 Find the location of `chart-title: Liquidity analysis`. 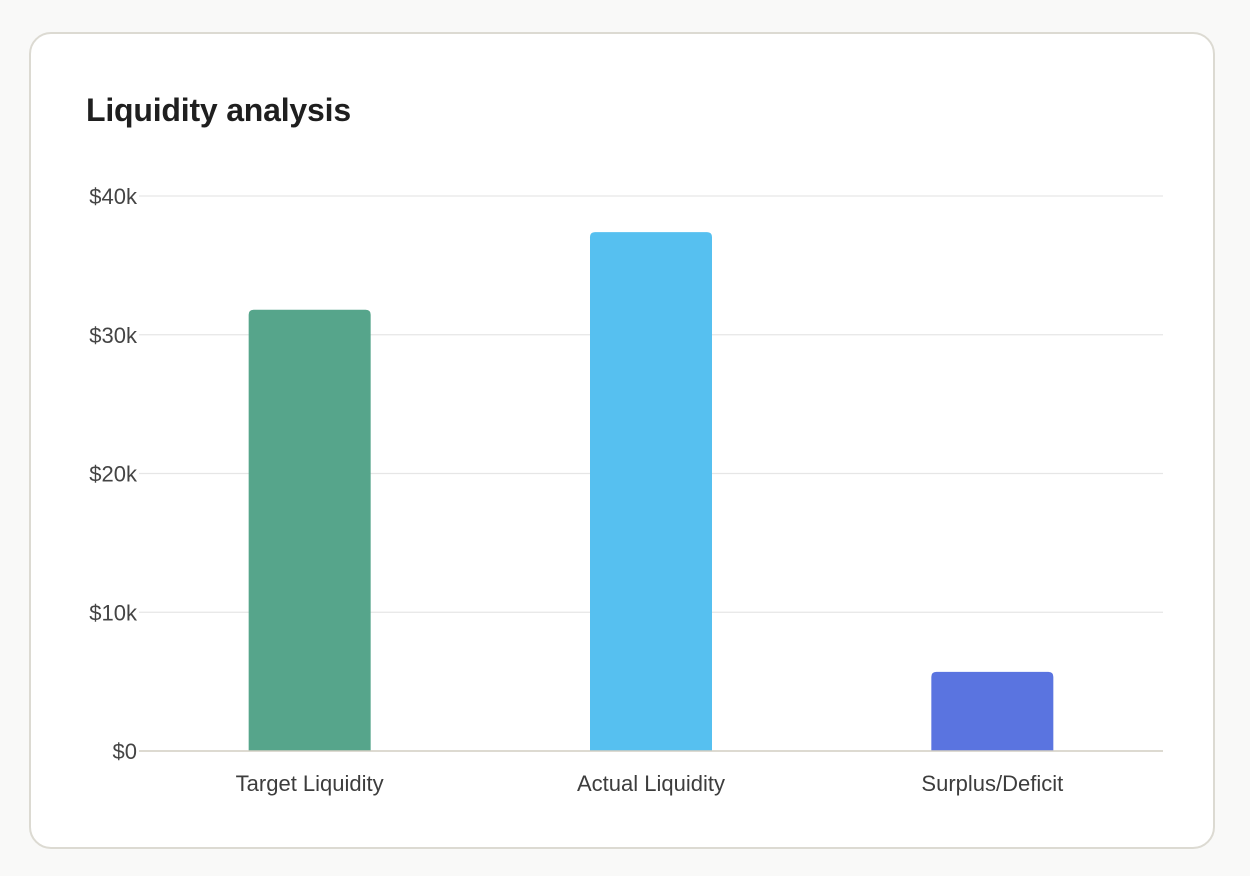

chart-title: Liquidity analysis is located at coordinates (218, 110).